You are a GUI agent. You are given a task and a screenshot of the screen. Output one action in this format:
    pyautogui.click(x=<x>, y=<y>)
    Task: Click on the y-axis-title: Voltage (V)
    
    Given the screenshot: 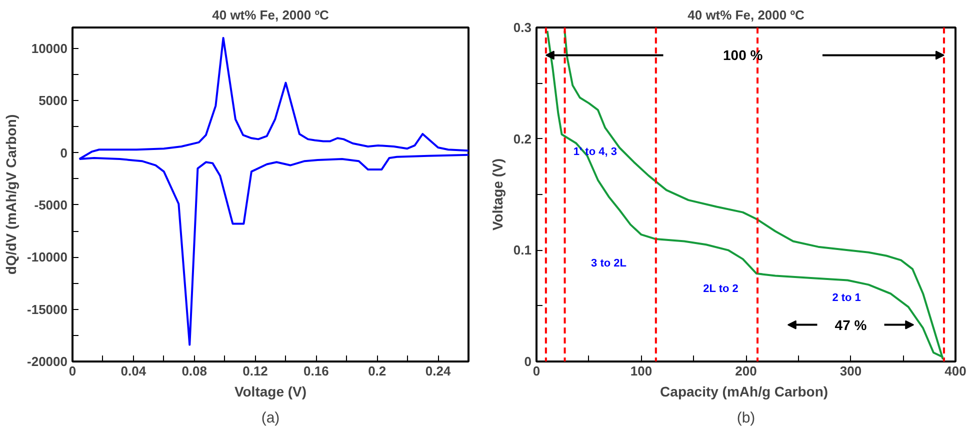 What is the action you would take?
    pyautogui.click(x=497, y=194)
    